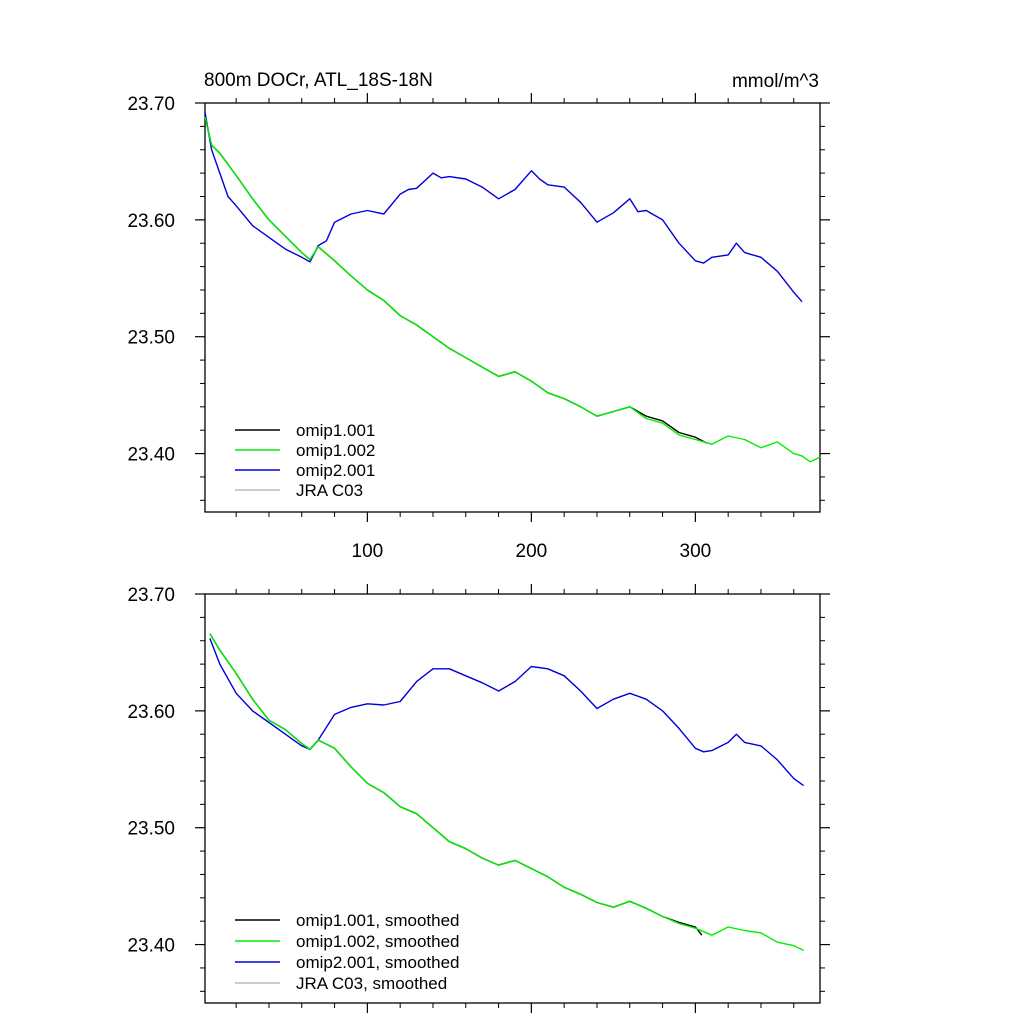  What do you see at coordinates (532, 551) in the screenshot?
I see `x-tick-label: 200` at bounding box center [532, 551].